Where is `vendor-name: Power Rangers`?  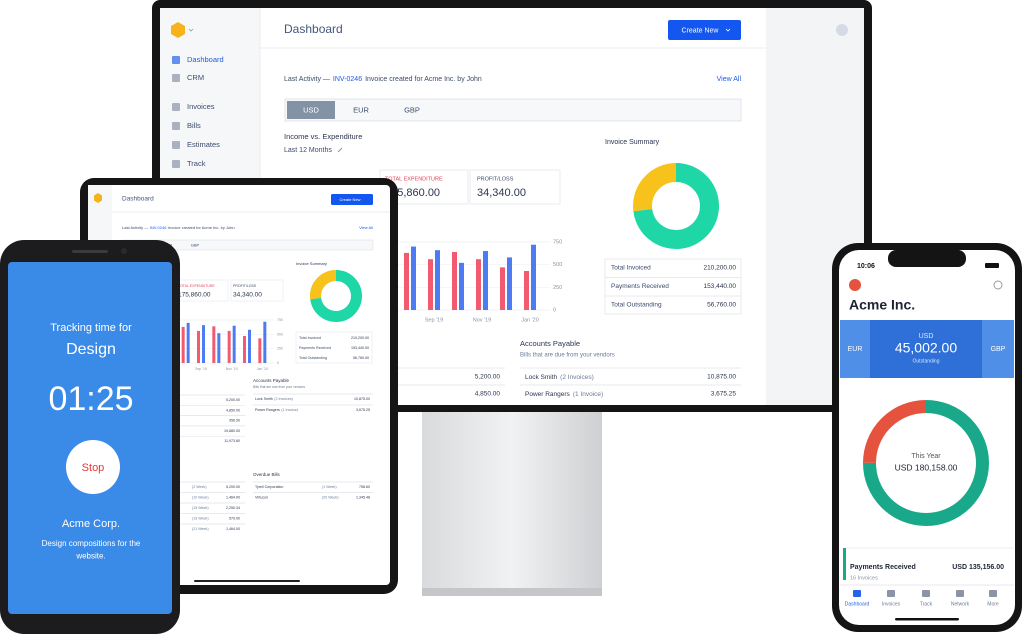 vendor-name: Power Rangers is located at coordinates (267, 410).